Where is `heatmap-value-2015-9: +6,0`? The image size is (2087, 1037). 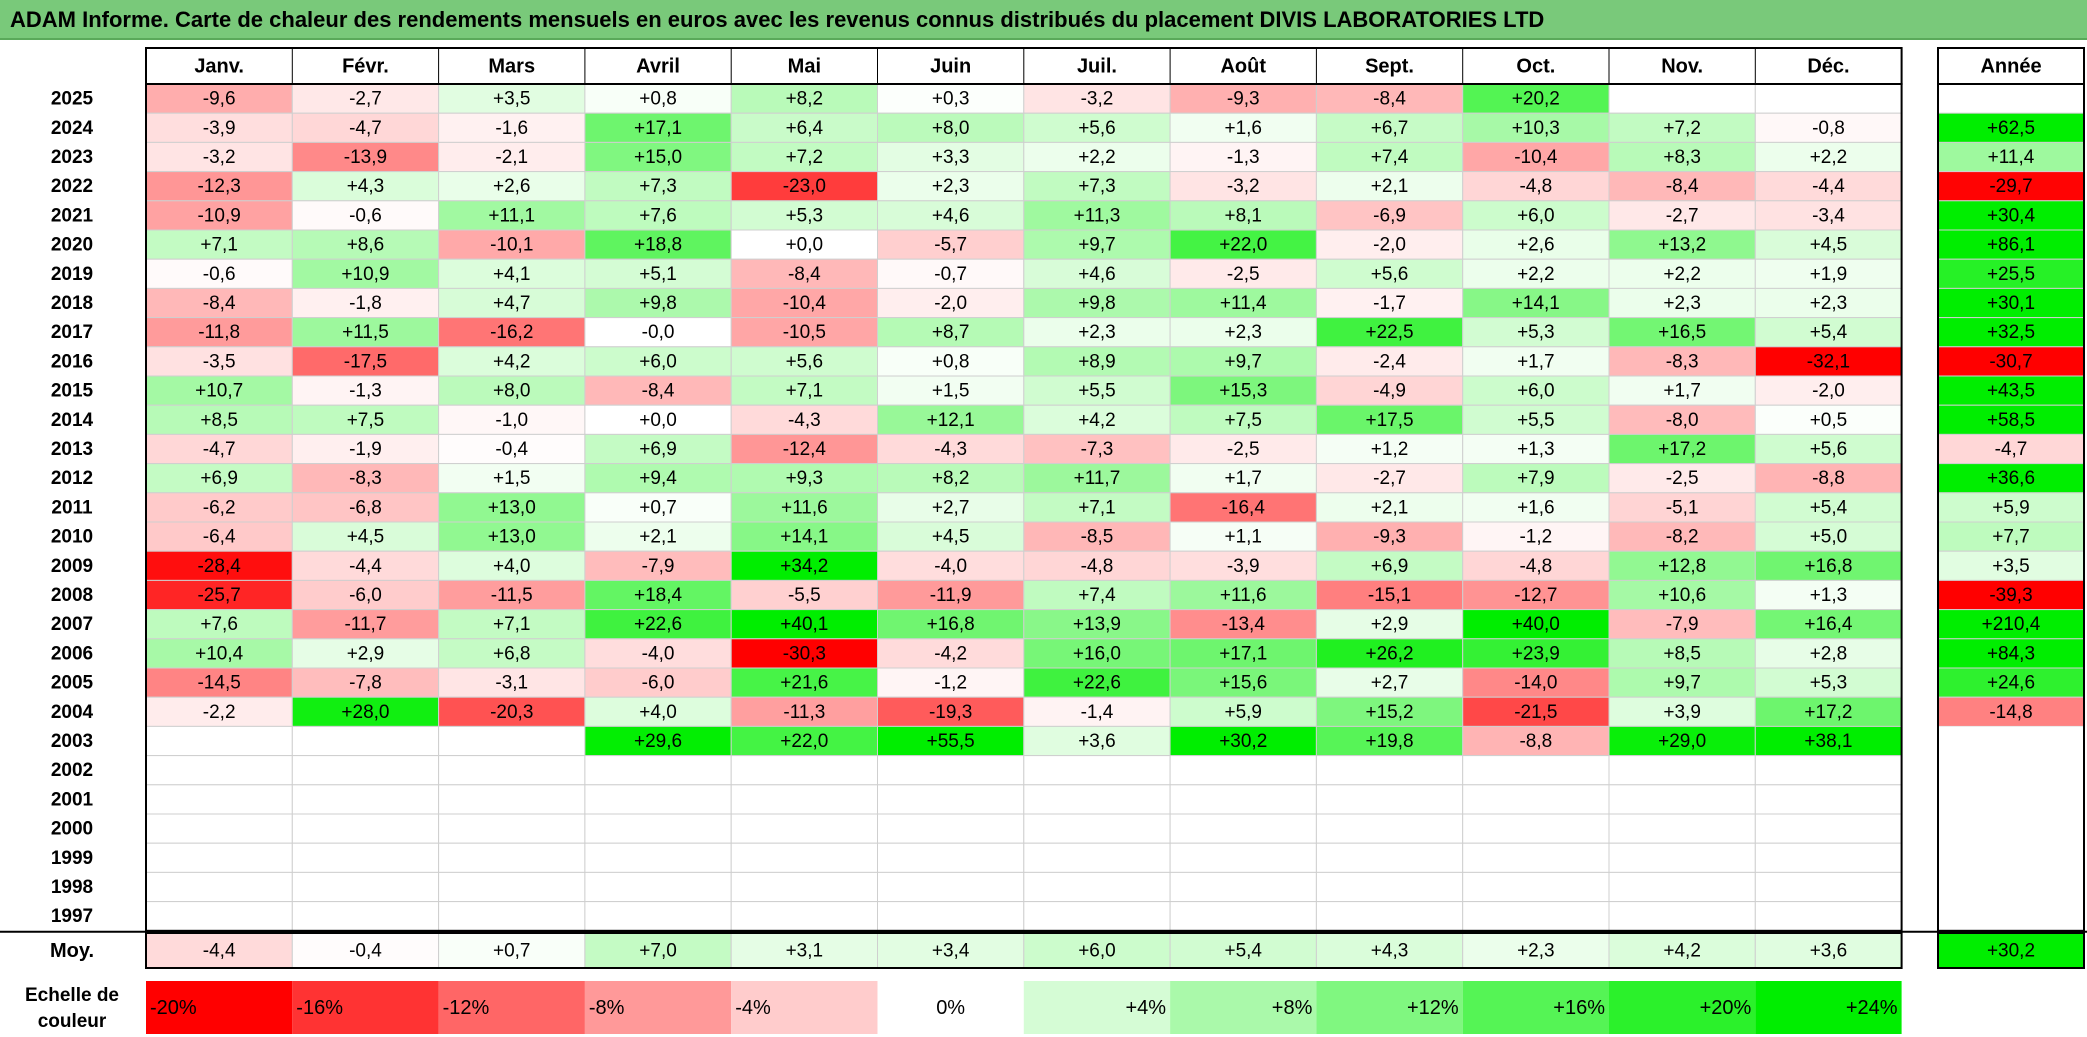
heatmap-value-2015-9: +6,0 is located at coordinates (1536, 391).